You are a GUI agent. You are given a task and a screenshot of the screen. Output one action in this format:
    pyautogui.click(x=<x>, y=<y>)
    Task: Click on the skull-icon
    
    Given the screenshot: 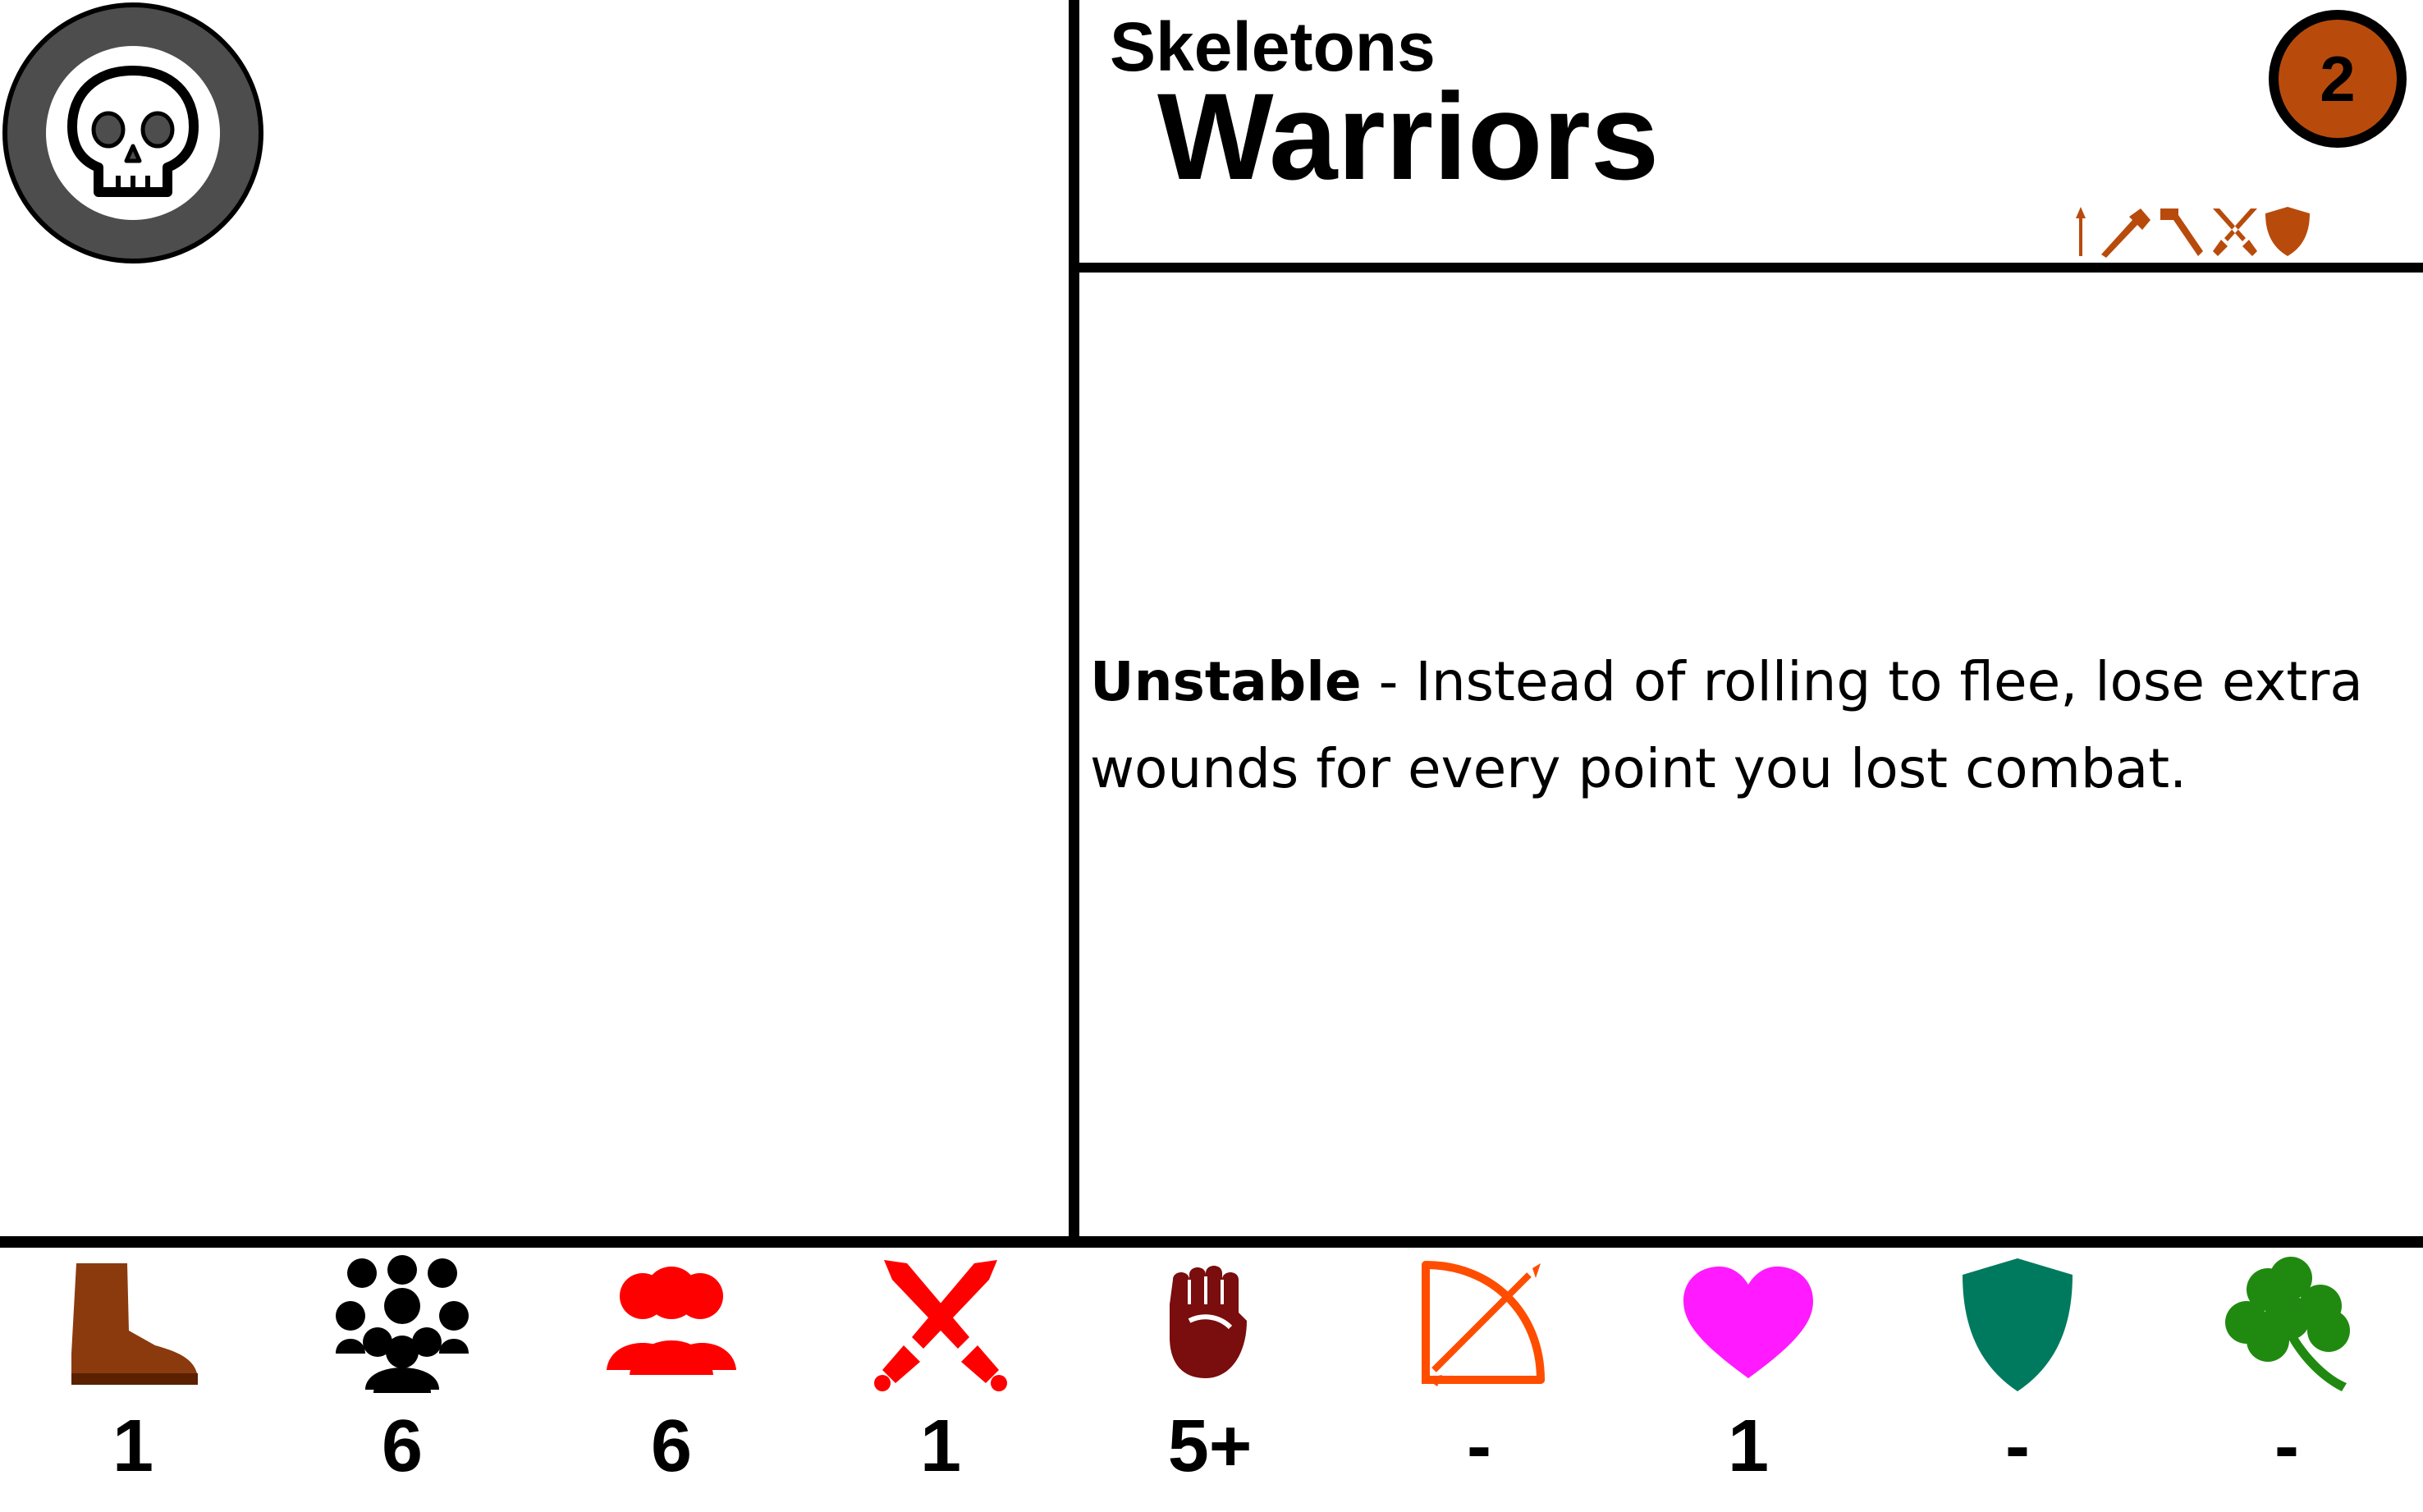 What is the action you would take?
    pyautogui.click(x=133, y=132)
    